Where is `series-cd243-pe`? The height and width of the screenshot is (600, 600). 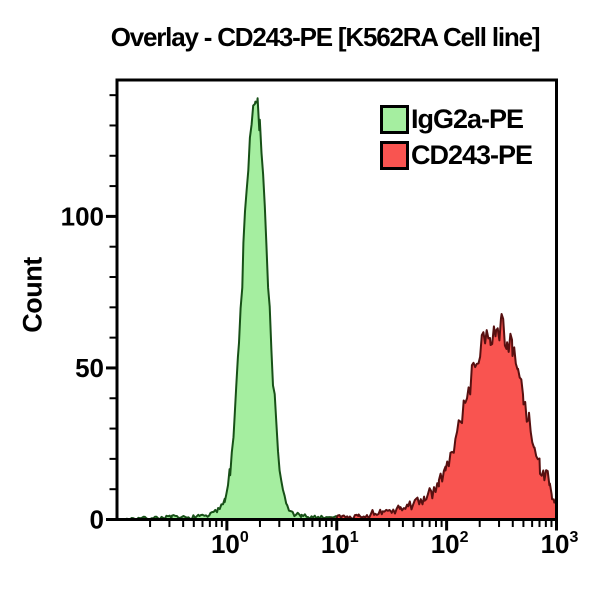 series-cd243-pe is located at coordinates (444, 417).